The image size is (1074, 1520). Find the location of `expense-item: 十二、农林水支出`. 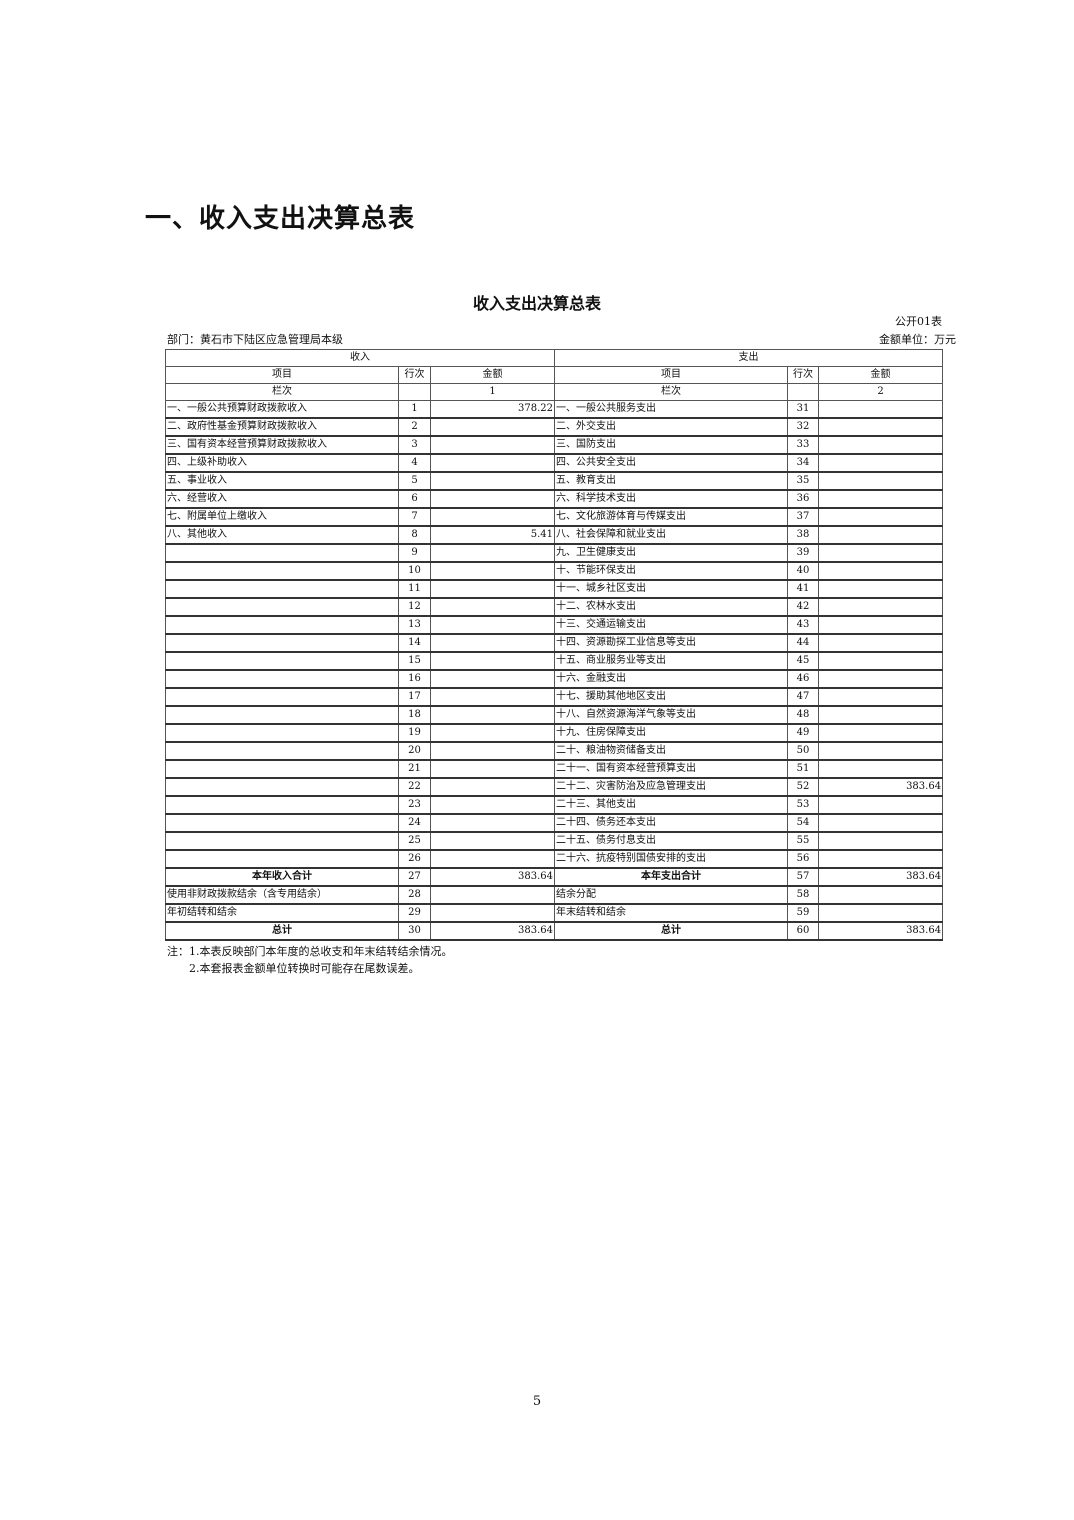

expense-item: 十二、农林水支出 is located at coordinates (671, 607).